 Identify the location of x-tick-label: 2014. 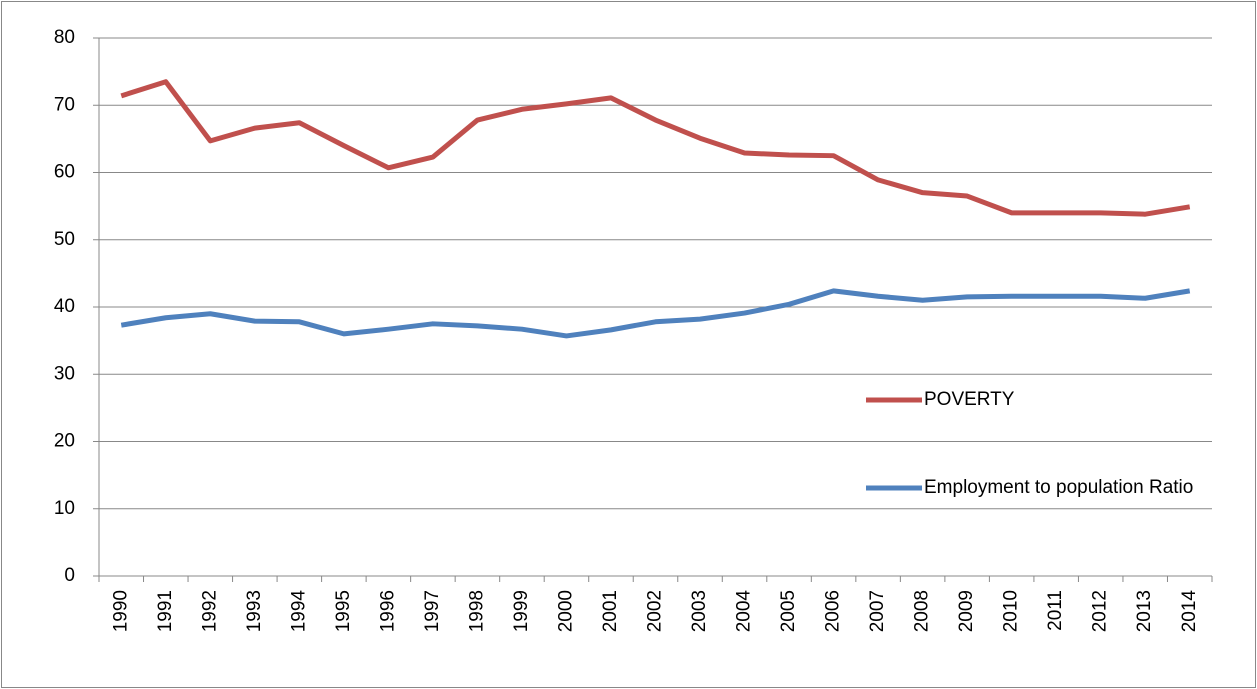
(1189, 611).